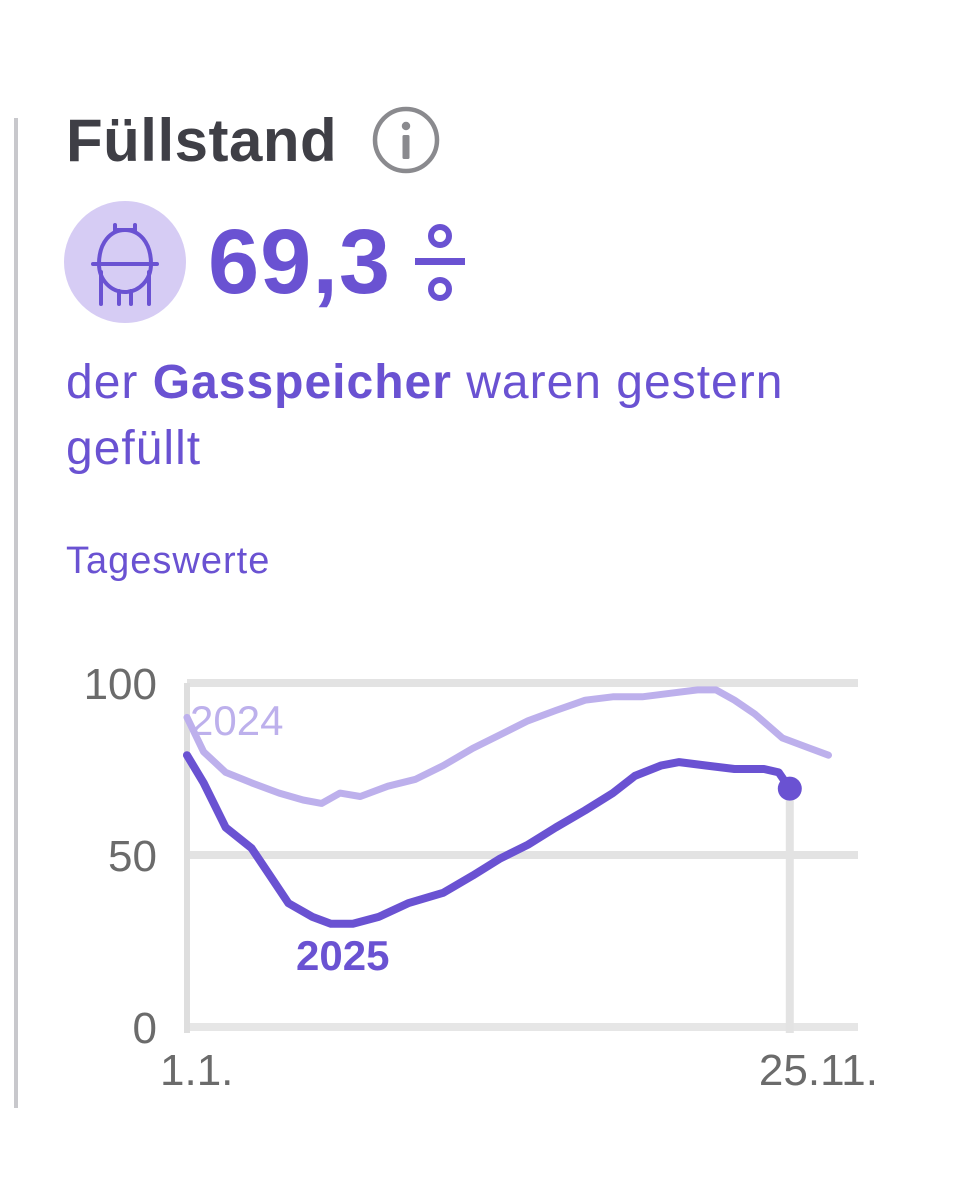  Describe the element at coordinates (236, 720) in the screenshot. I see `series-label-2024: 2024` at that location.